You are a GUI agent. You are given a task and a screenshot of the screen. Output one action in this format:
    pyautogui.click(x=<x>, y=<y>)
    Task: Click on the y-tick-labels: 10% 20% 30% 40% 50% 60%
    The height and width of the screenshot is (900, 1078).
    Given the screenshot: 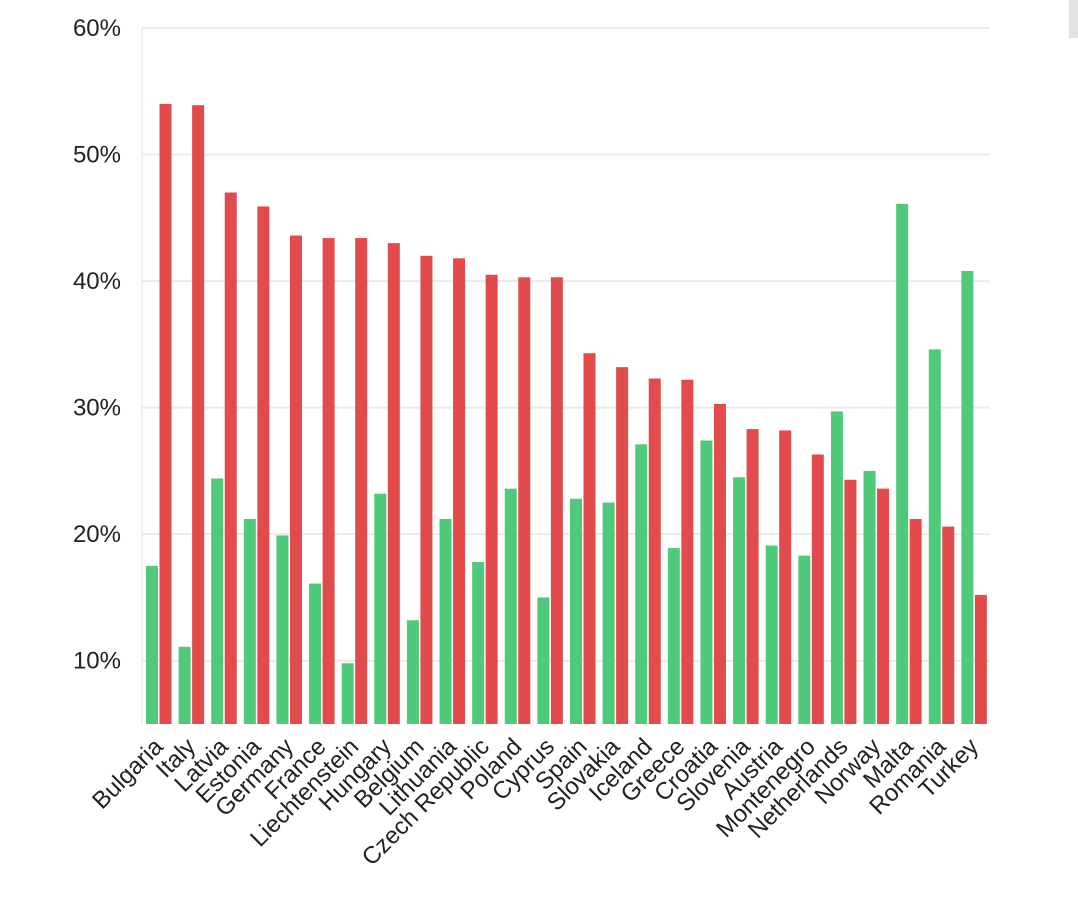 What is the action you would take?
    pyautogui.click(x=97, y=345)
    